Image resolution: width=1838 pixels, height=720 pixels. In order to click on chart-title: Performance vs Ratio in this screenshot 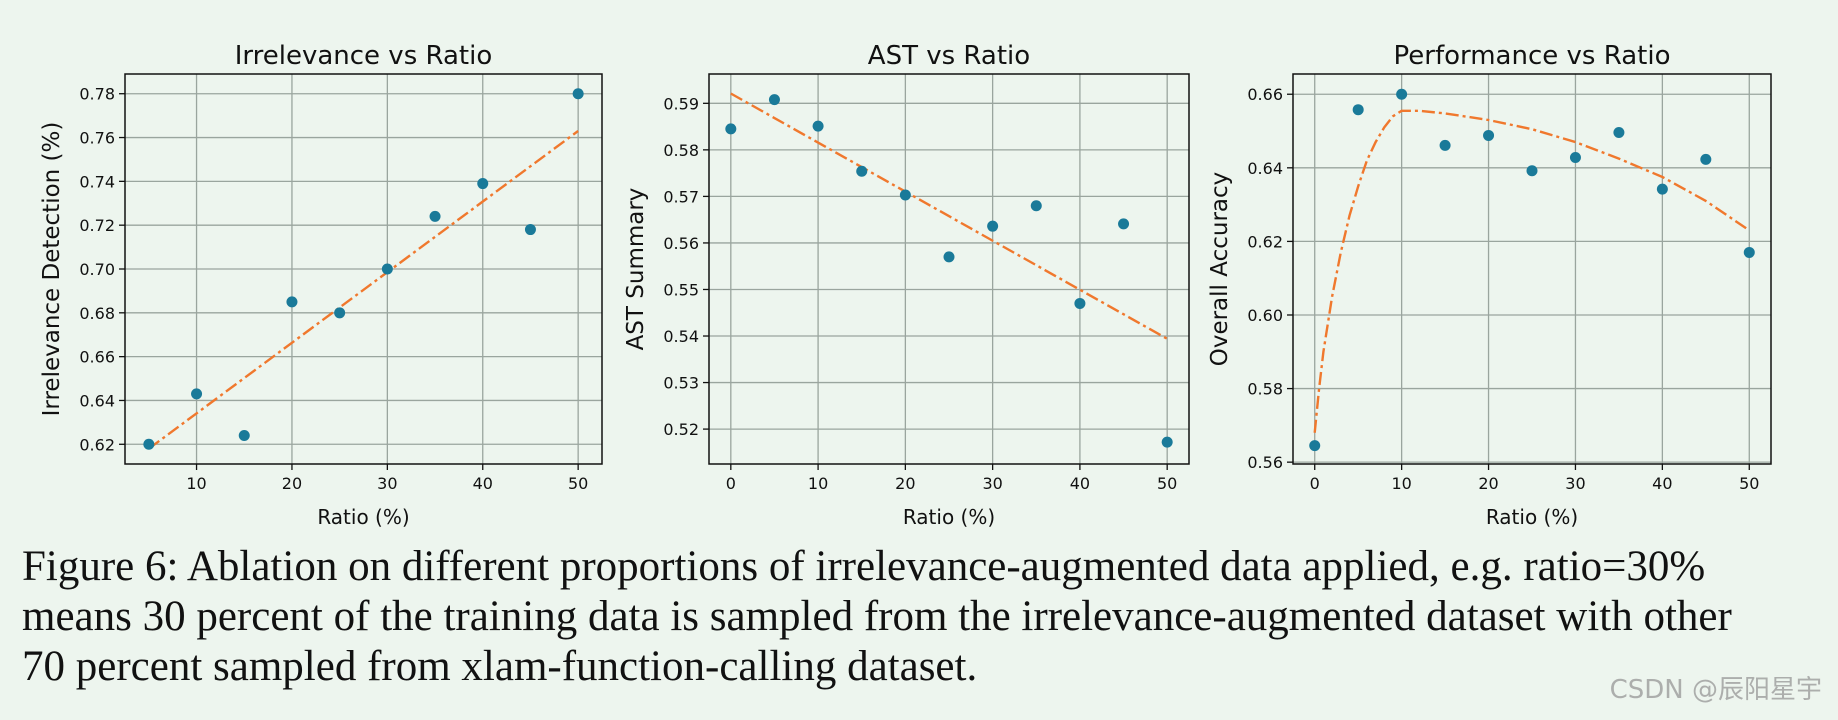, I will do `click(1532, 56)`.